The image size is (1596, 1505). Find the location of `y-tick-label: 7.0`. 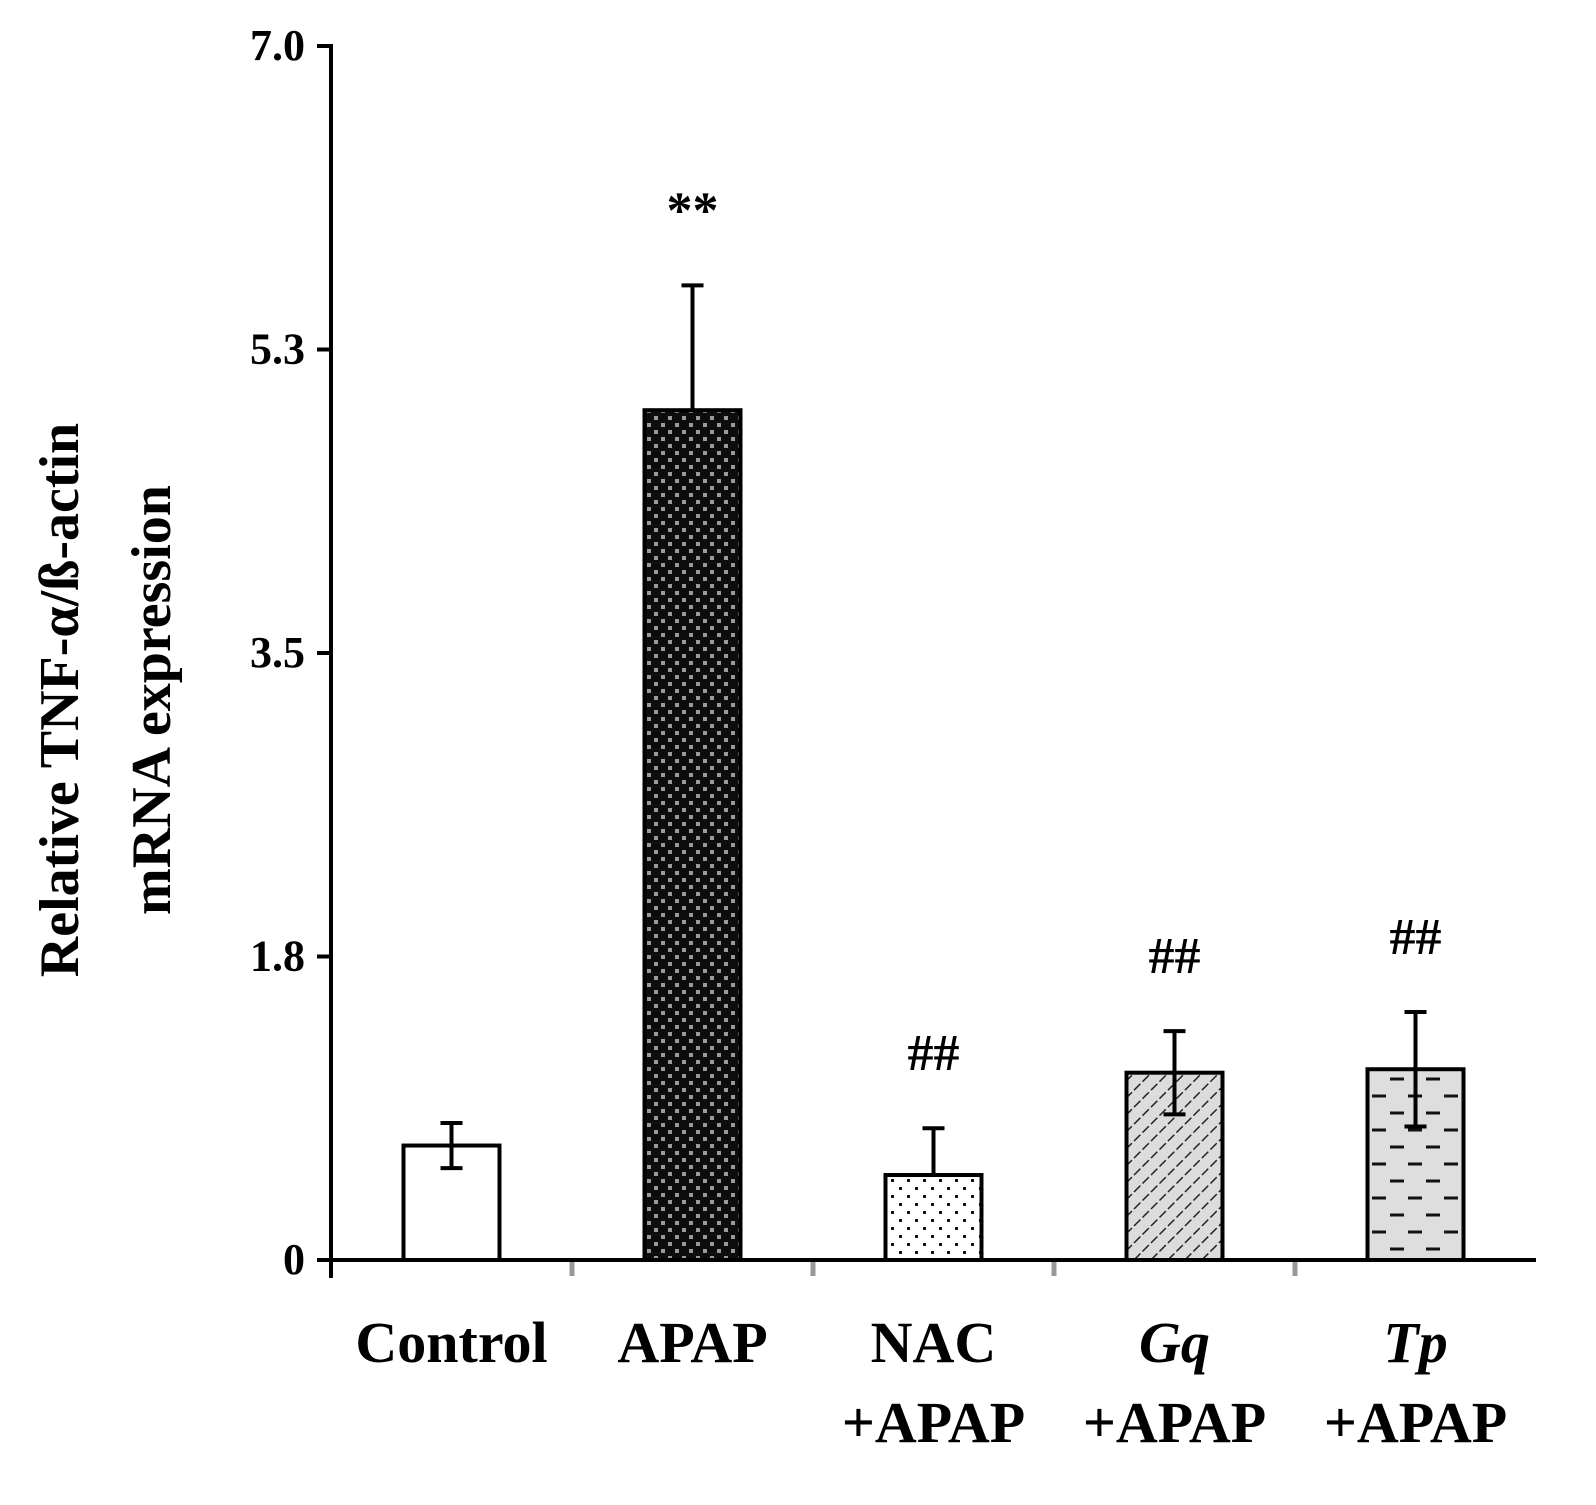

y-tick-label: 7.0 is located at coordinates (277, 45).